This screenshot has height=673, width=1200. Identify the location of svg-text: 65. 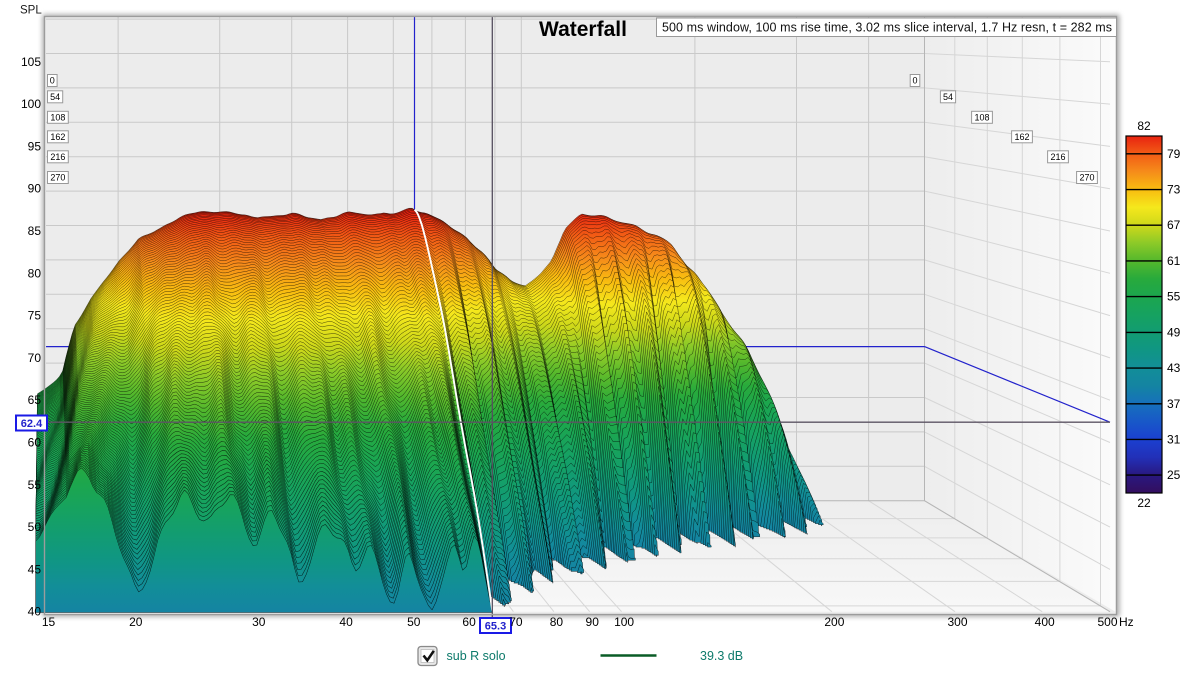
(35, 400).